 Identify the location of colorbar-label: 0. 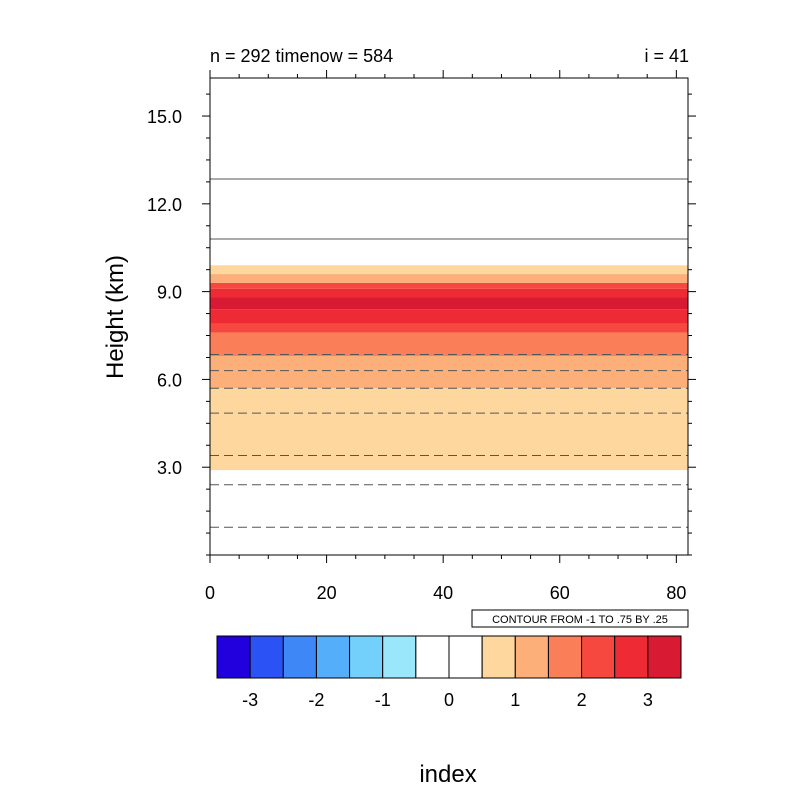
(449, 700).